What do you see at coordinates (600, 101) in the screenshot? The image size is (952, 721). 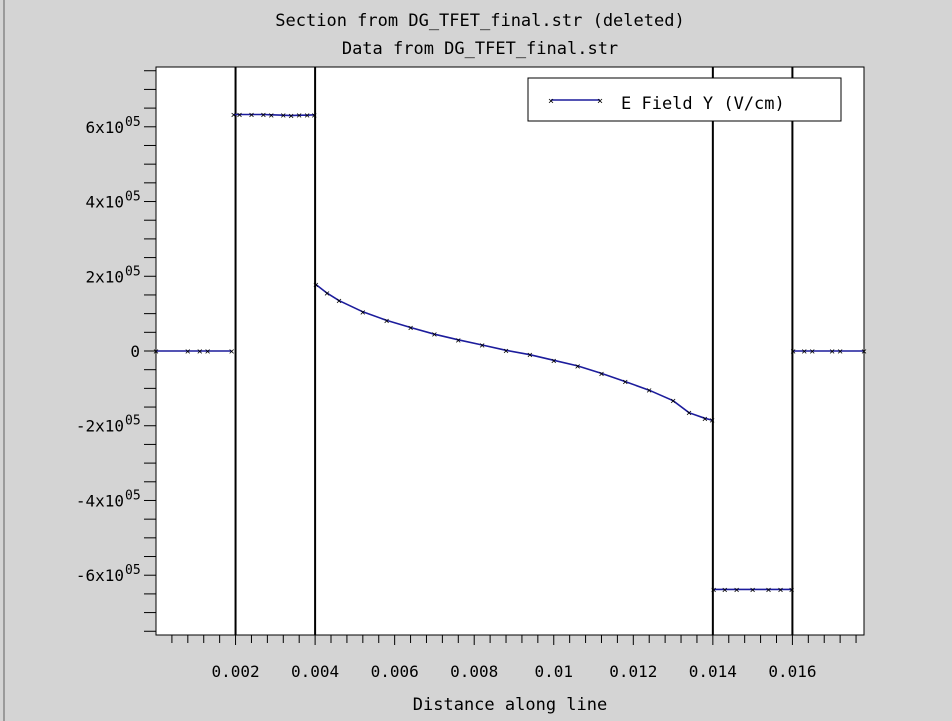 I see `legend-marker-right: ×` at bounding box center [600, 101].